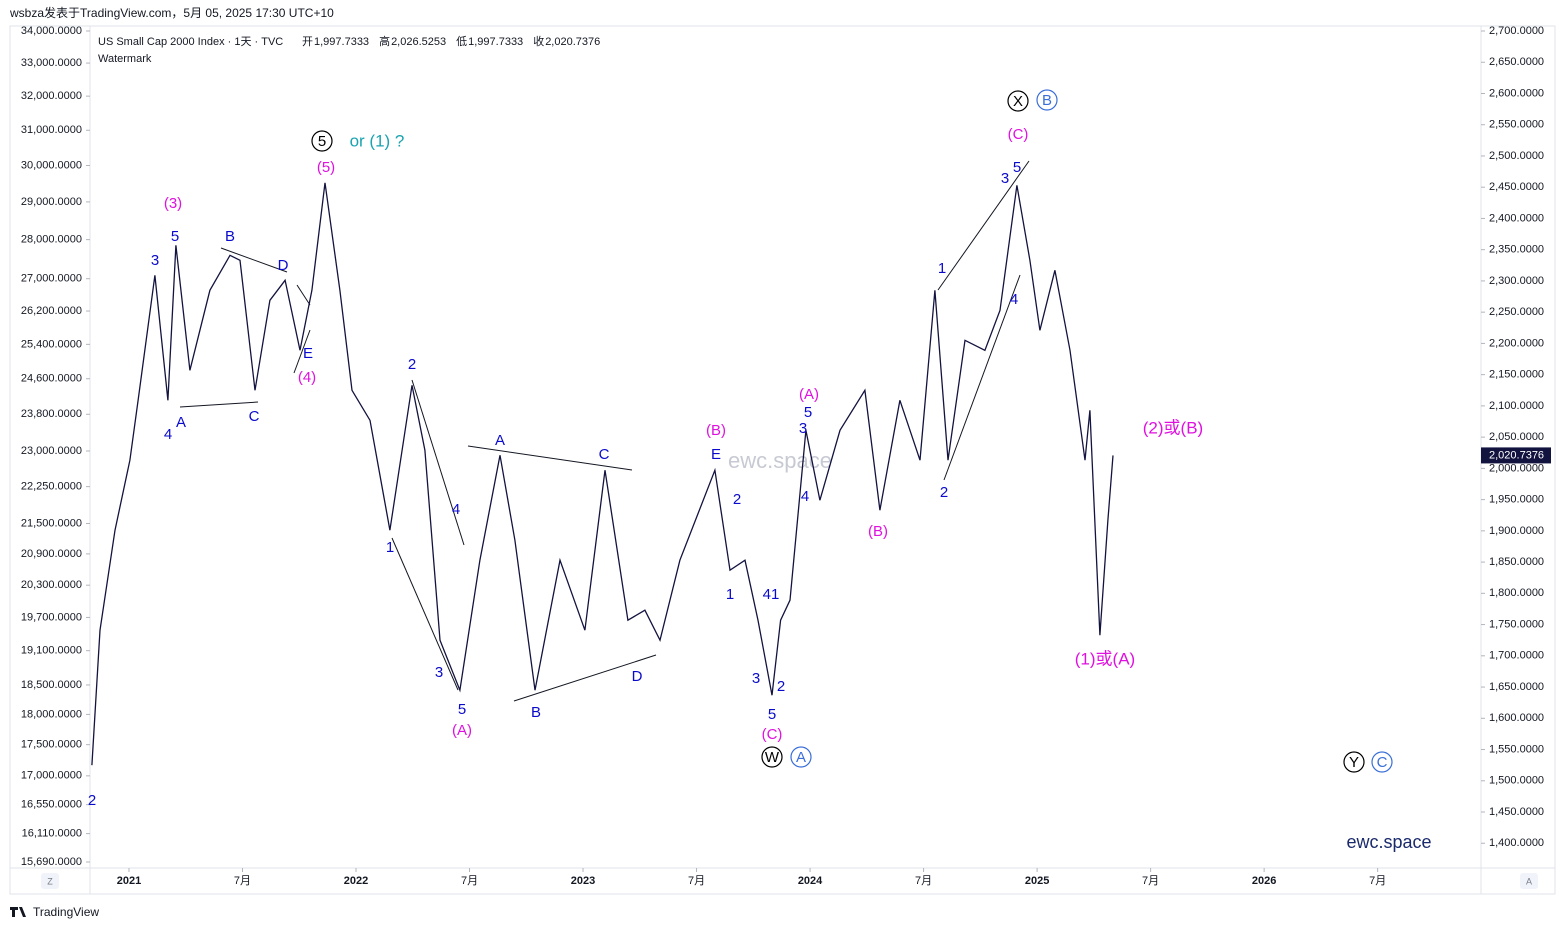 This screenshot has width=1565, height=931. I want to click on y2-tick-label: 28,000.0000, so click(51, 240).